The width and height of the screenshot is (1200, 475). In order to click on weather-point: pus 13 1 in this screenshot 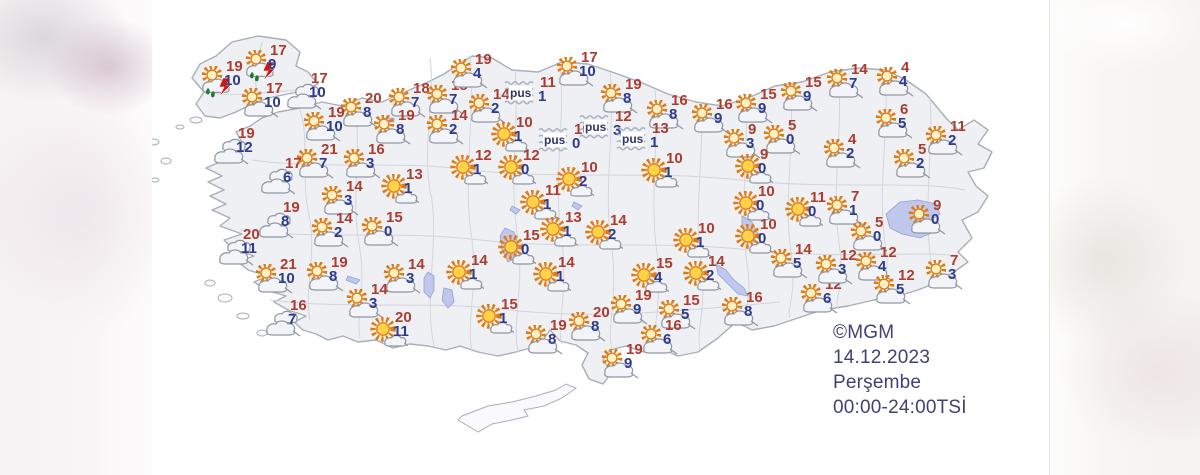, I will do `click(642, 138)`.